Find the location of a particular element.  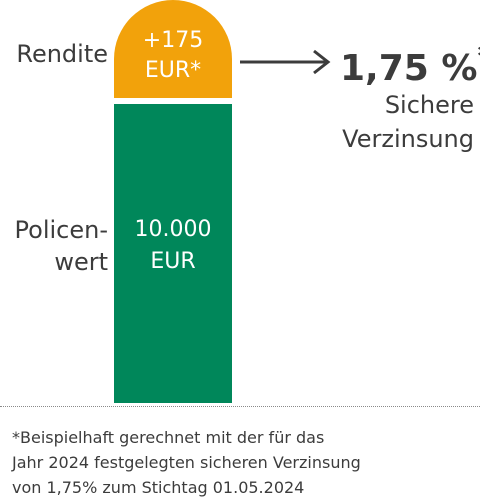

rendite-block is located at coordinates (173, 49).